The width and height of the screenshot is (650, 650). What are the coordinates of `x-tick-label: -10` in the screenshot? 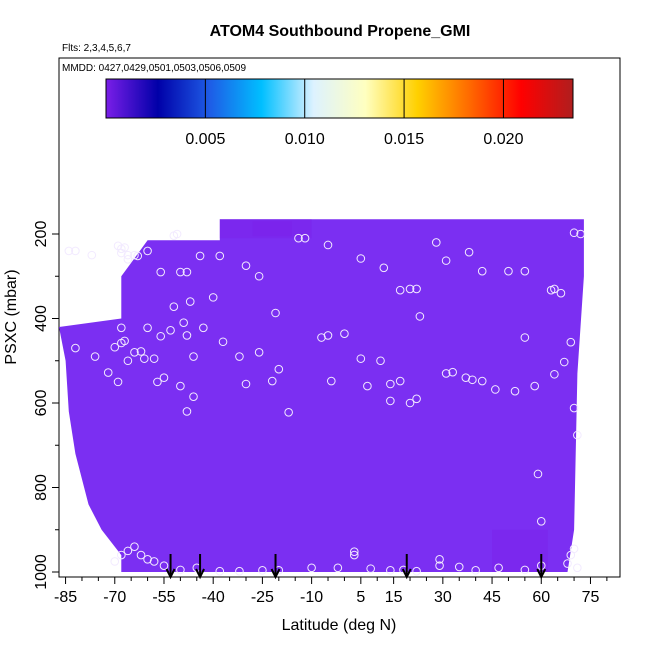 It's located at (311, 597).